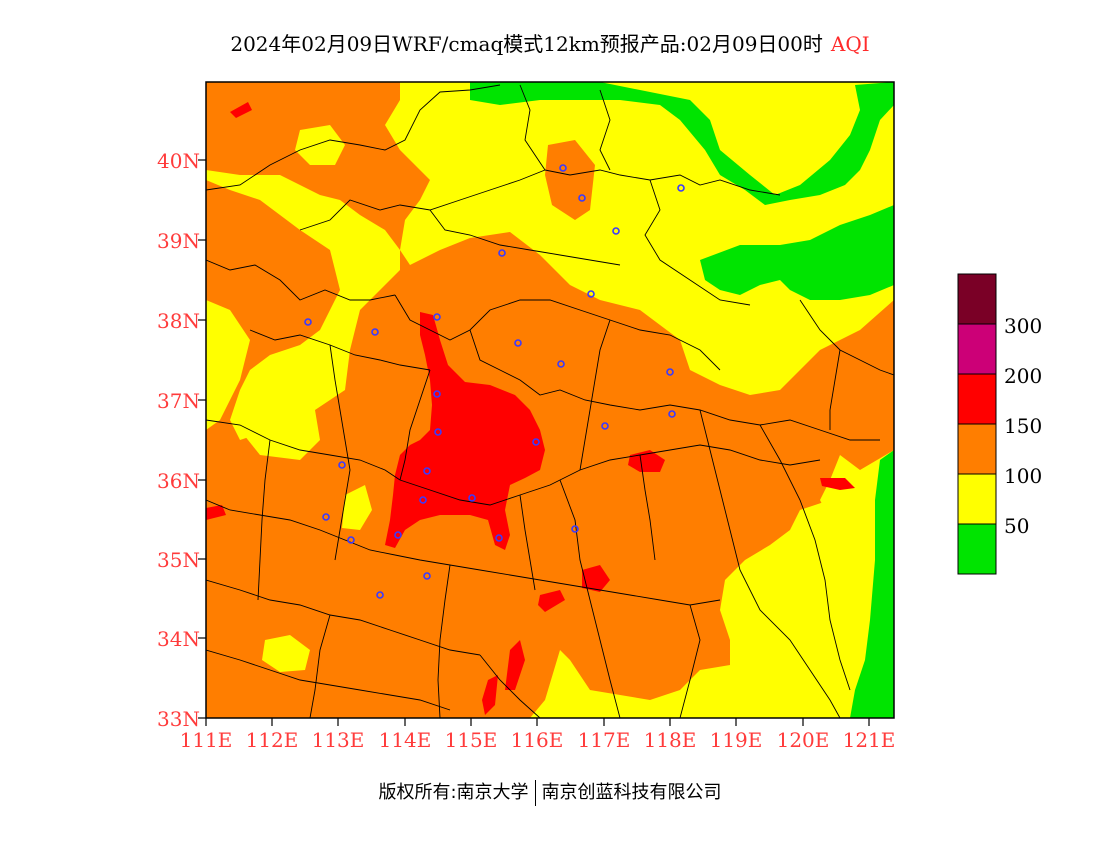  What do you see at coordinates (178, 481) in the screenshot?
I see `lat-label-36n: 36N` at bounding box center [178, 481].